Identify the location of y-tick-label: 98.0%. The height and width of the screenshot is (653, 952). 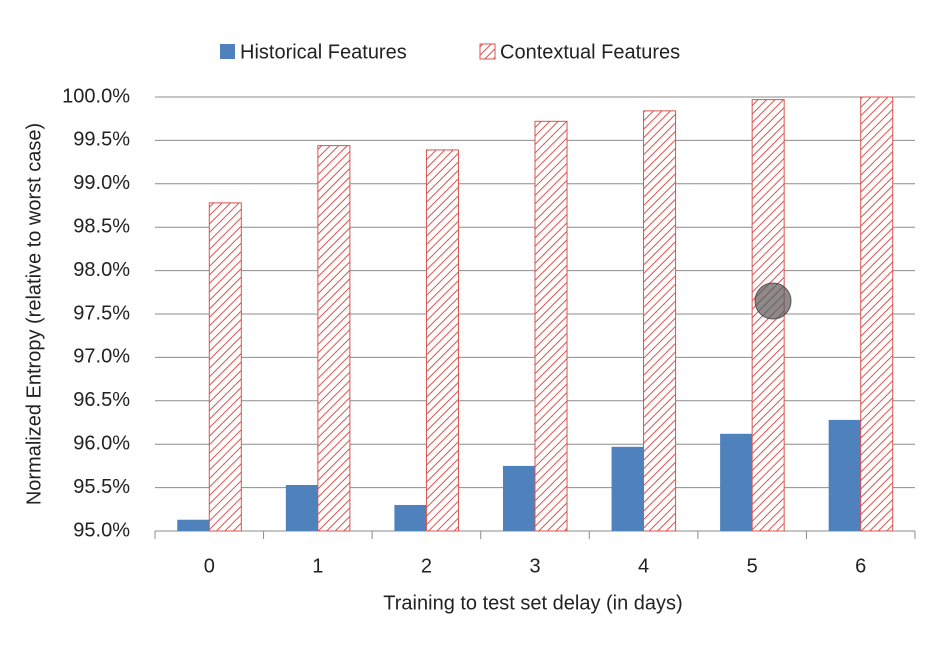
(101, 270).